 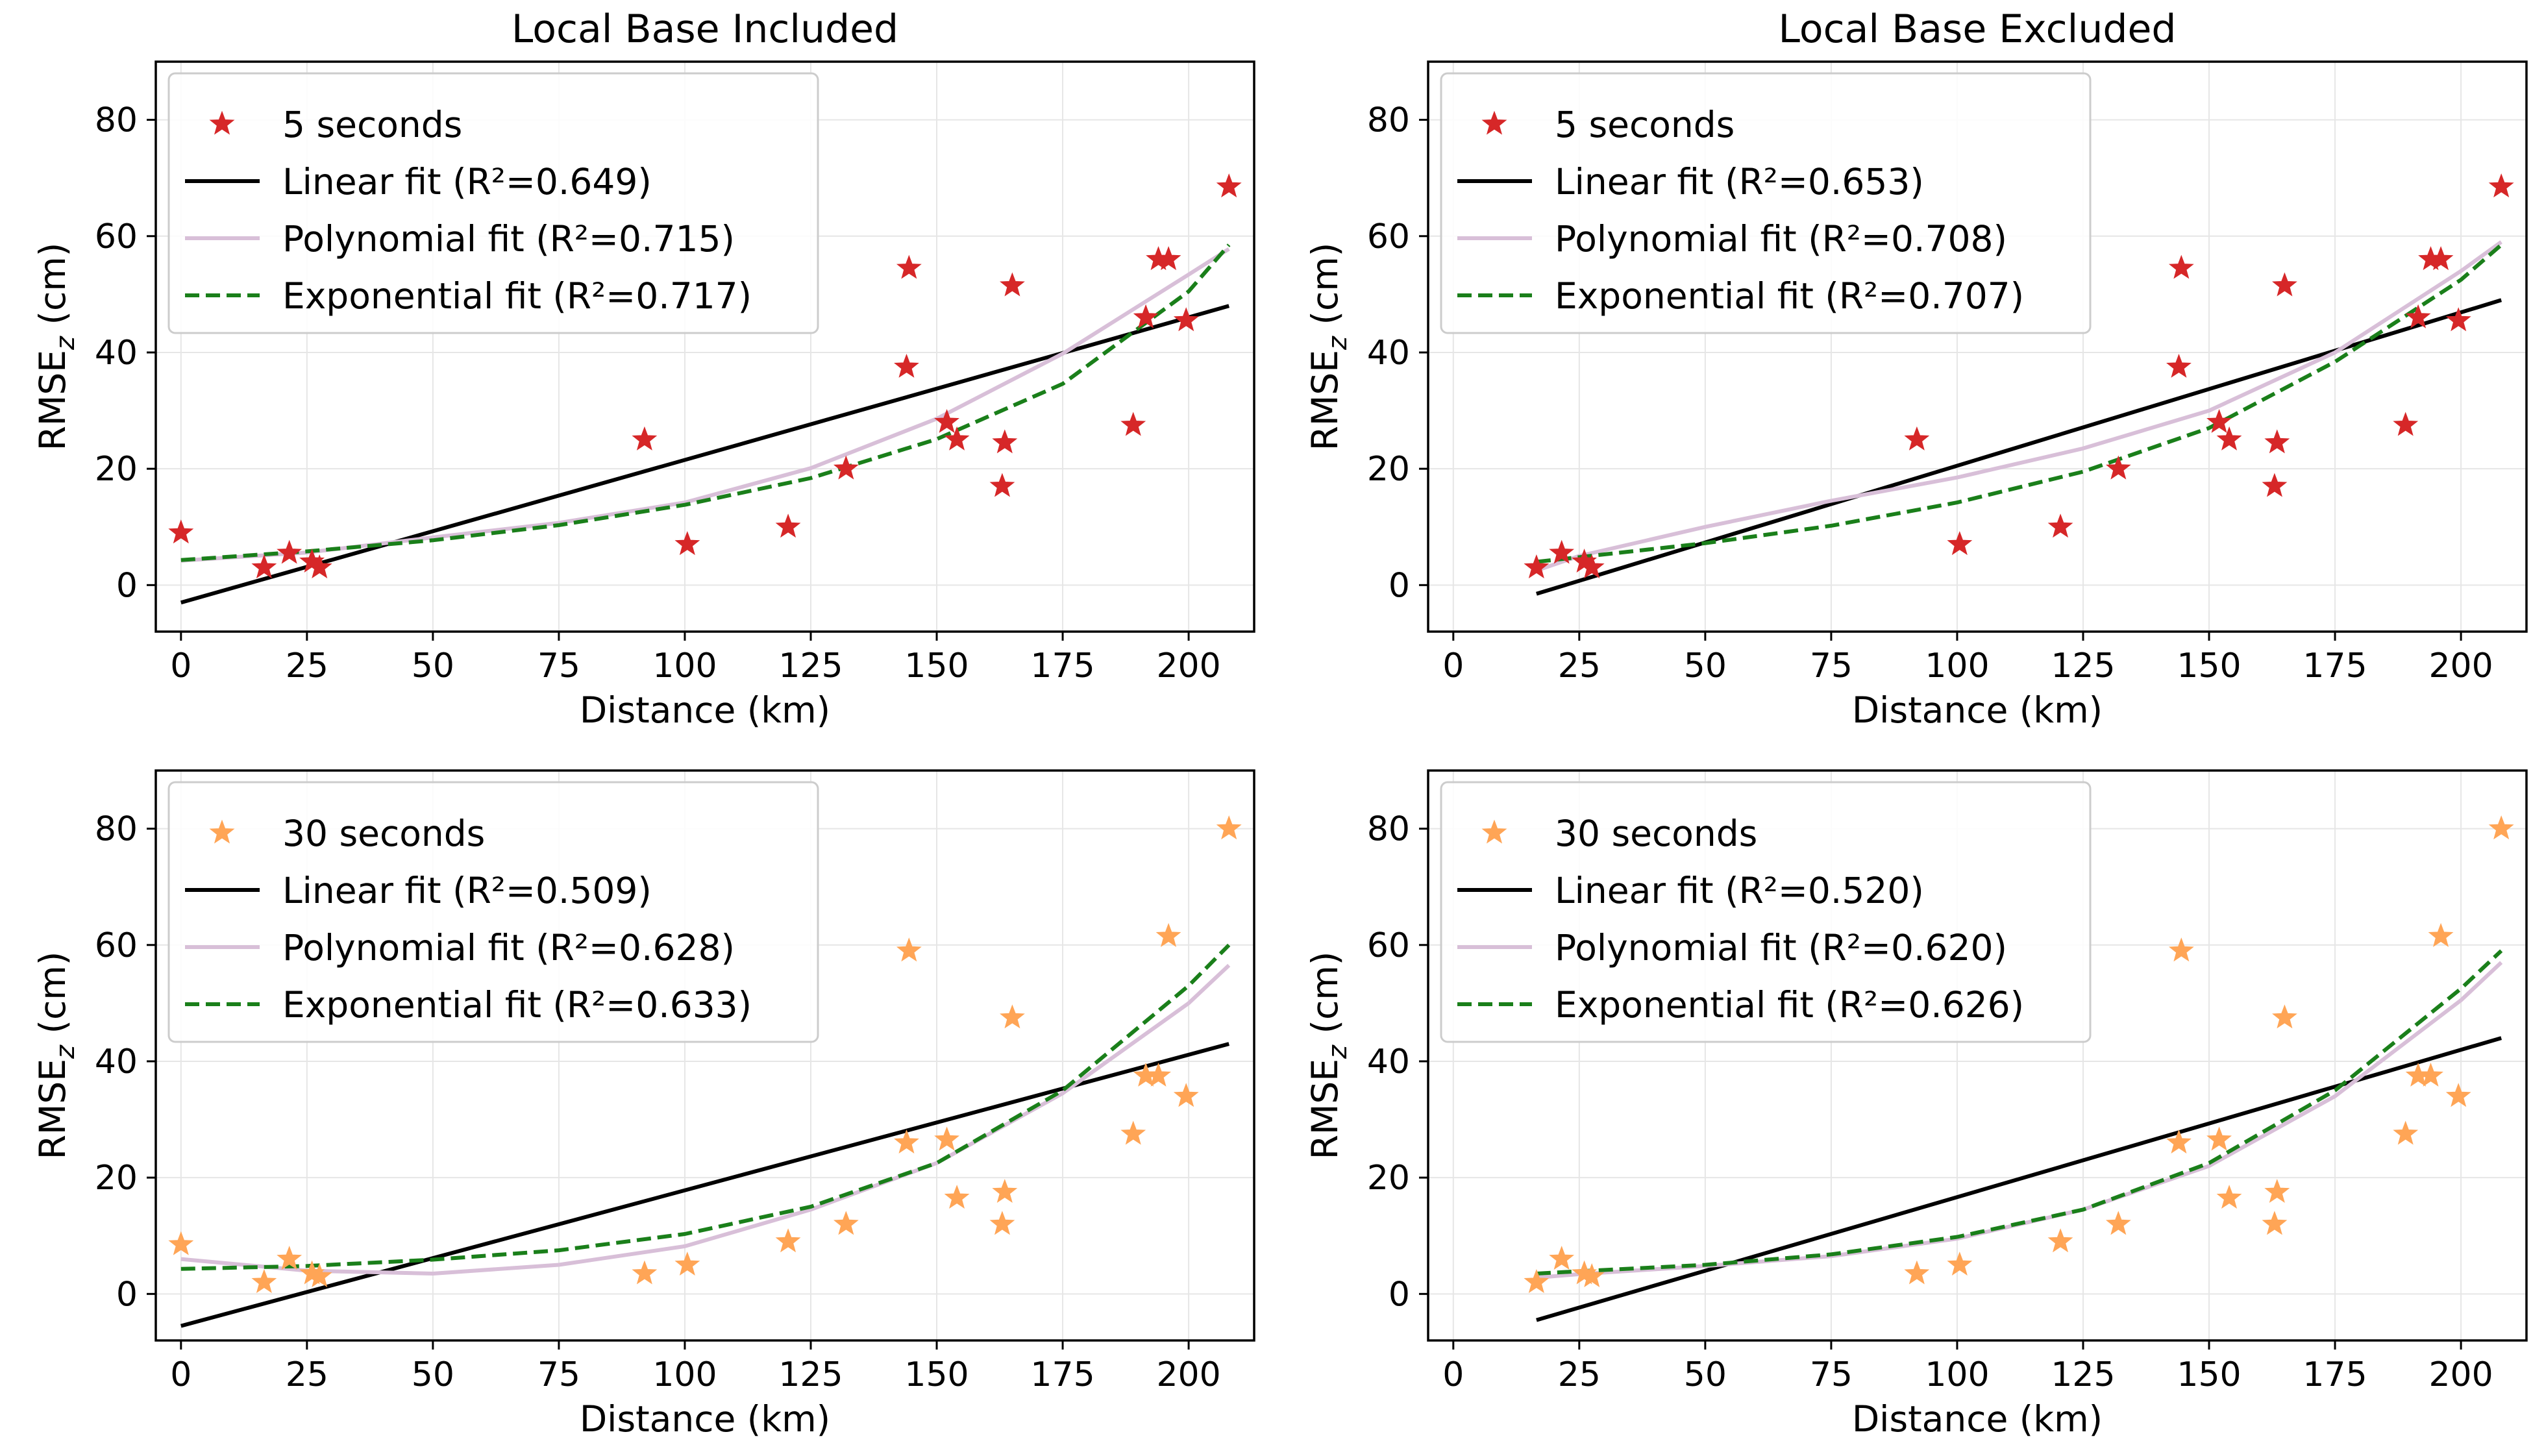 I want to click on legend-label: 5 seconds, so click(x=372, y=124).